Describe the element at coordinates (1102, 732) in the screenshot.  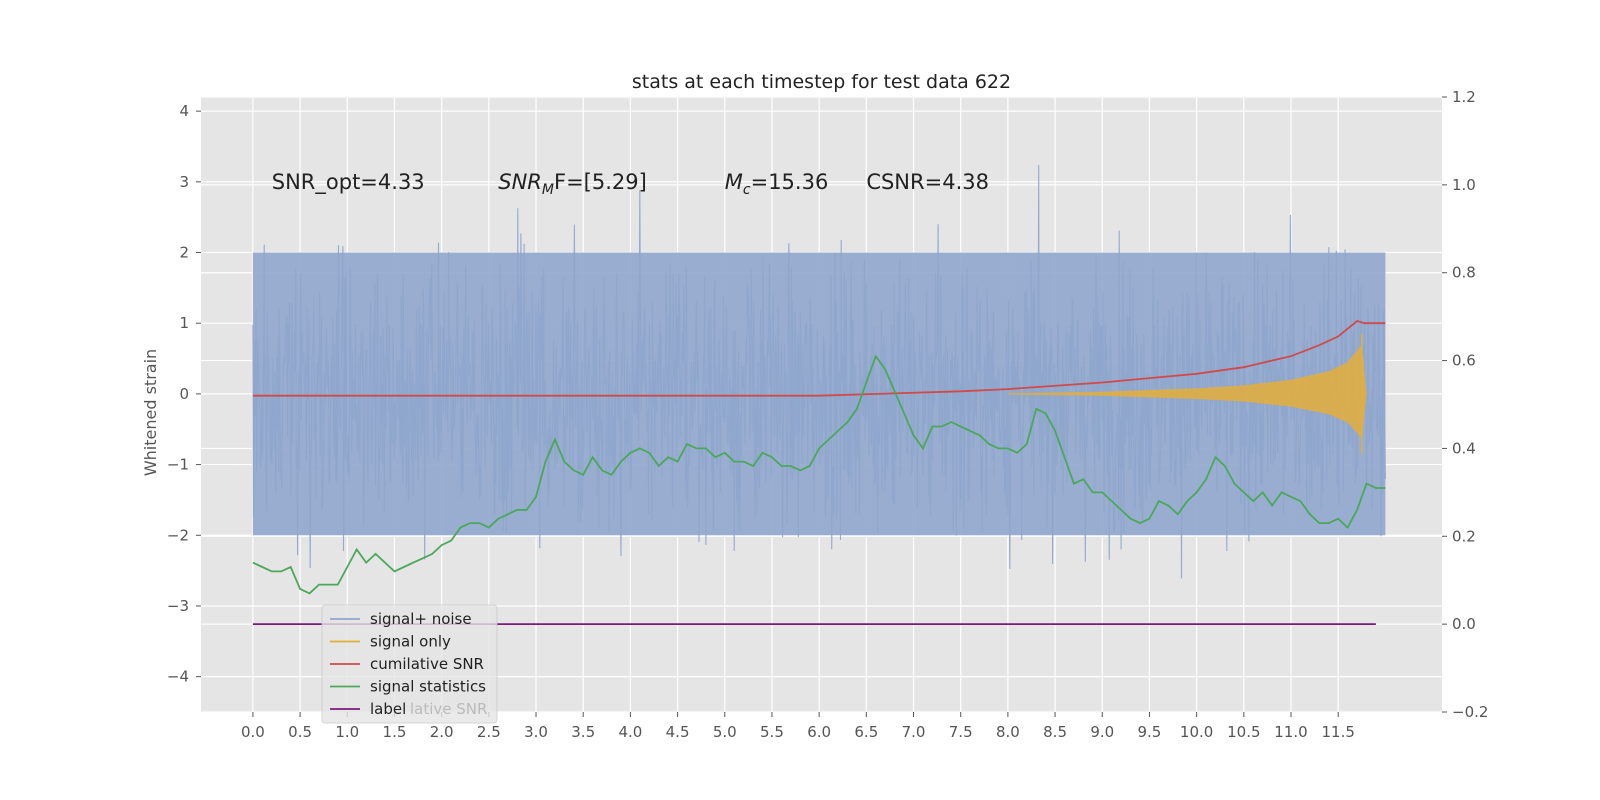
I see `x-tick-label: 9.0` at that location.